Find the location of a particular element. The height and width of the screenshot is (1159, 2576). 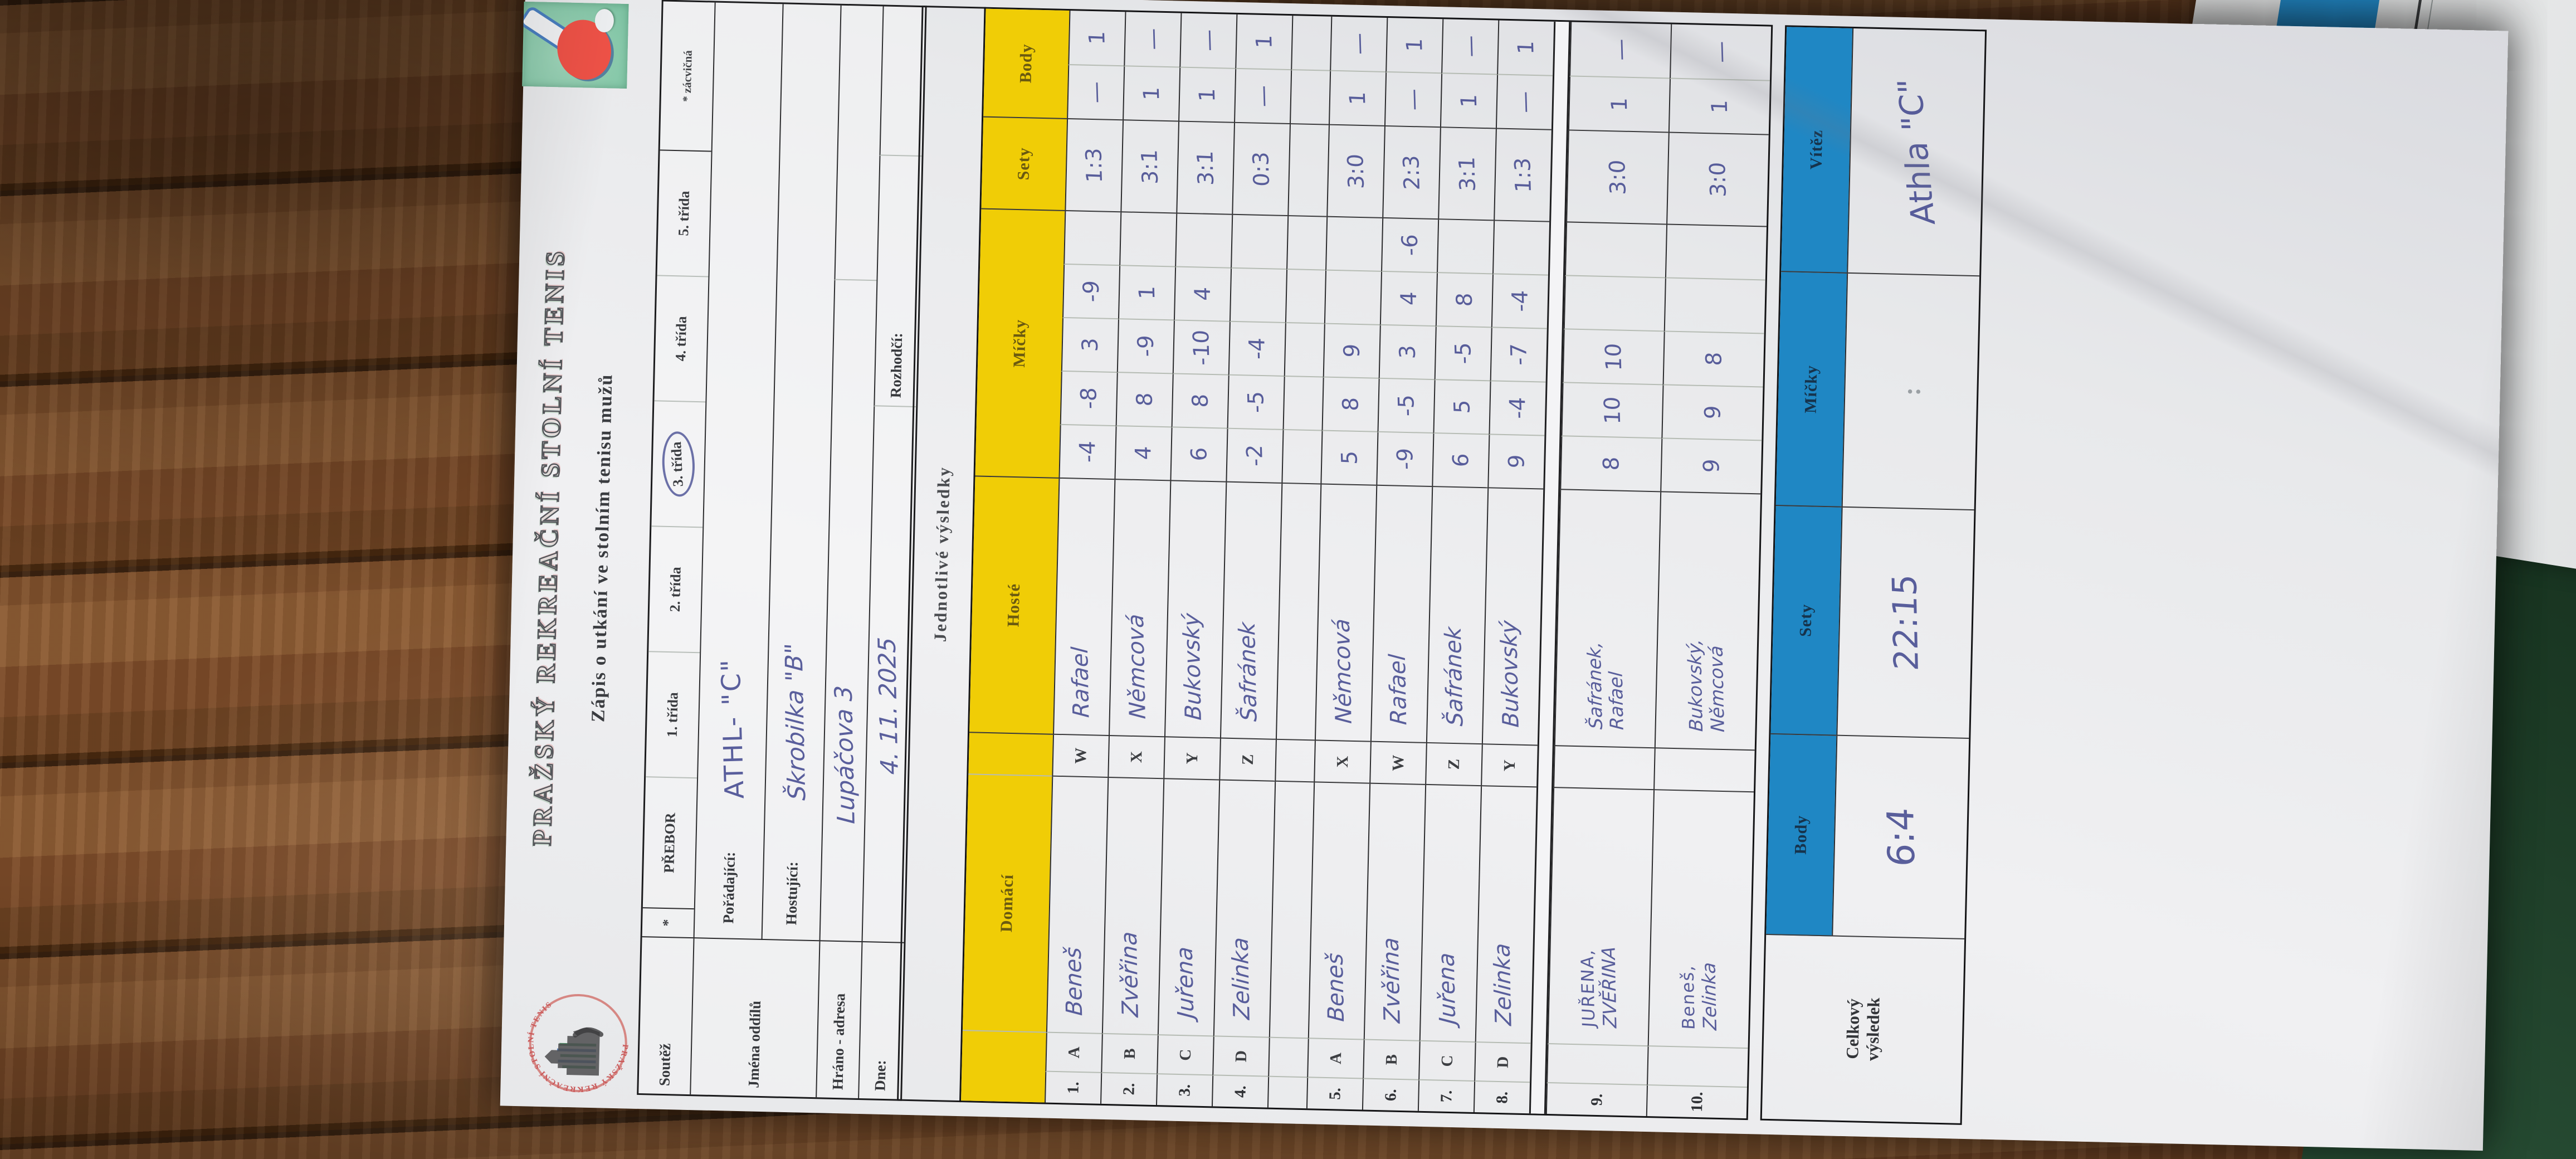

form-subtitle: Zápis o utkání ve stolním tenisu mužů is located at coordinates (602, 548).